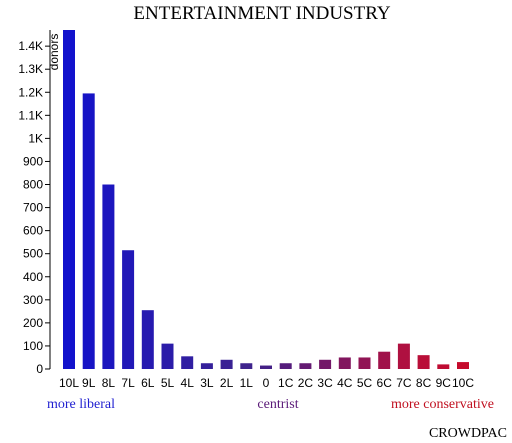 Image resolution: width=512 pixels, height=443 pixels. What do you see at coordinates (246, 366) in the screenshot?
I see `bar-1L` at bounding box center [246, 366].